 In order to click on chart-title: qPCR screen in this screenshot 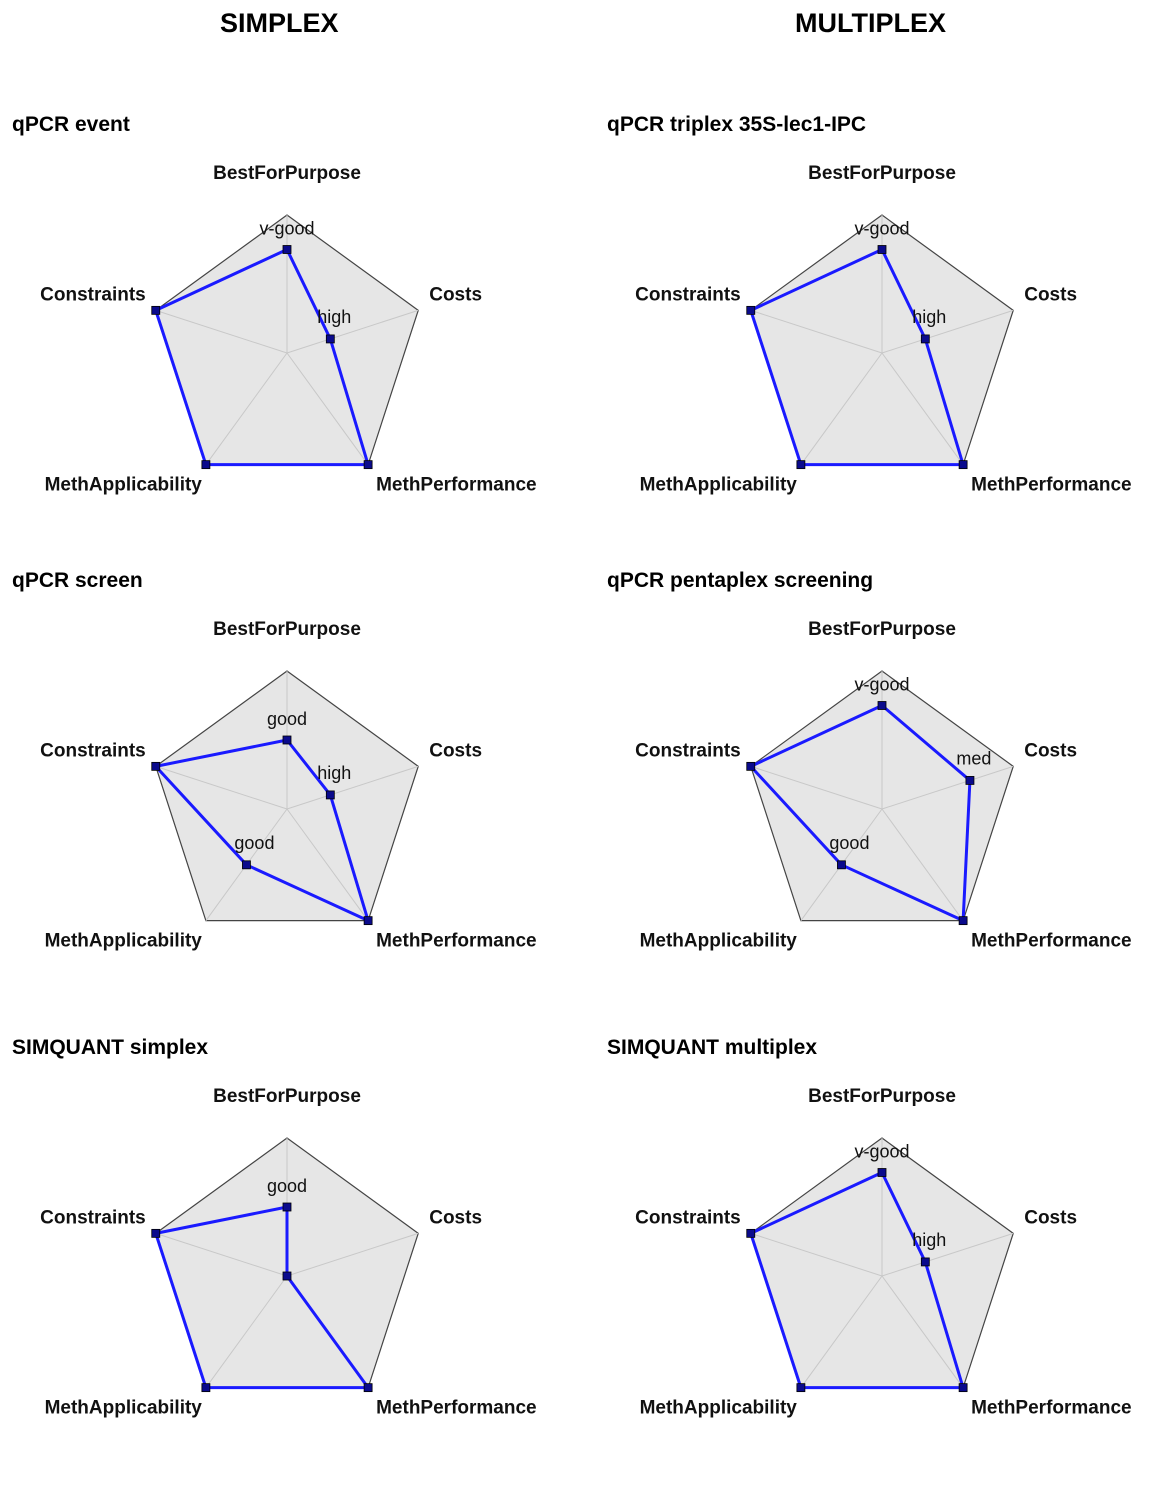, I will do `click(77, 580)`.